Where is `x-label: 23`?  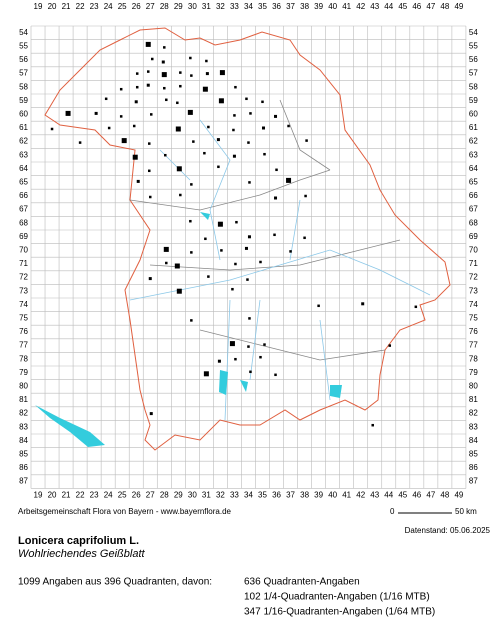
x-label: 23 is located at coordinates (94, 495).